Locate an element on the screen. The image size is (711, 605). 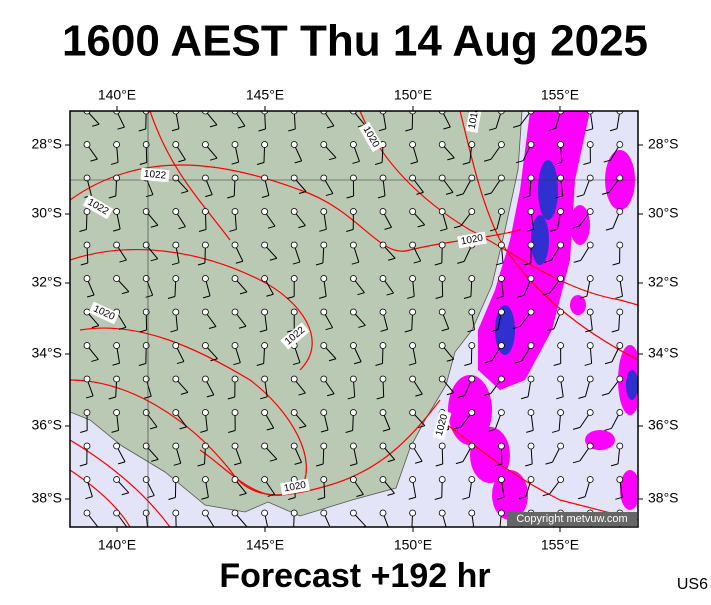
copyright: Copyright metvuw.com is located at coordinates (571, 519).